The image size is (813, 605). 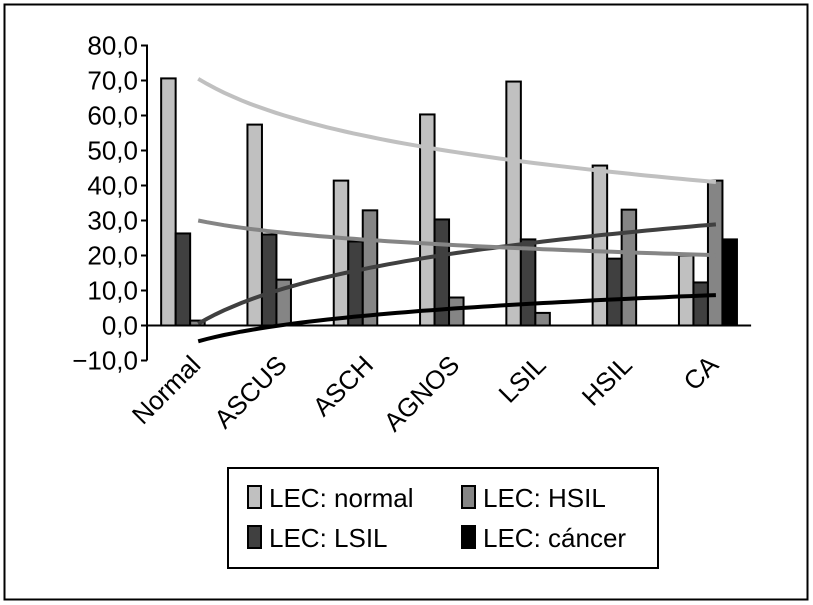 What do you see at coordinates (269, 280) in the screenshot?
I see `bar-leclsil-ascus` at bounding box center [269, 280].